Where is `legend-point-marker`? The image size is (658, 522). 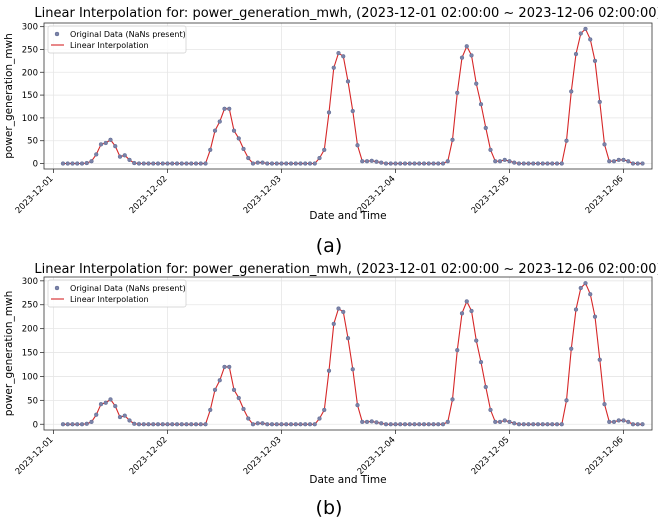 legend-point-marker is located at coordinates (57, 288).